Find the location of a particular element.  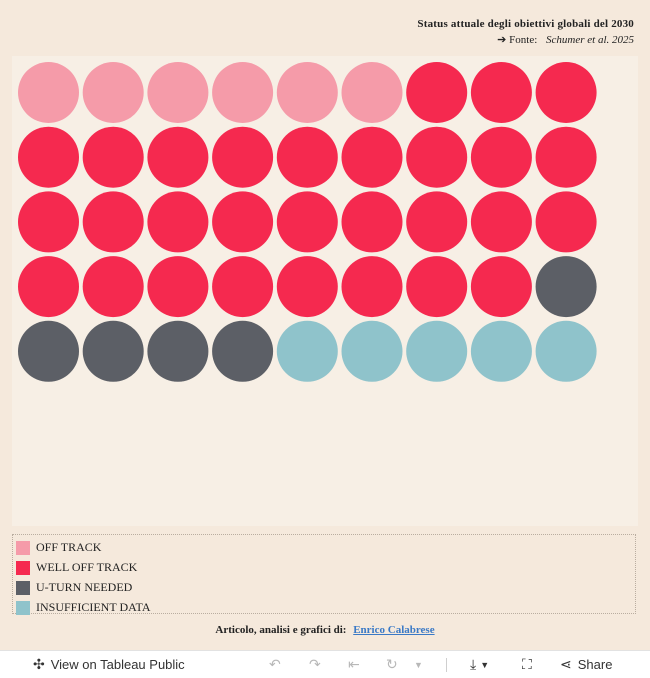

dropdown-icon: ▼ is located at coordinates (418, 664).